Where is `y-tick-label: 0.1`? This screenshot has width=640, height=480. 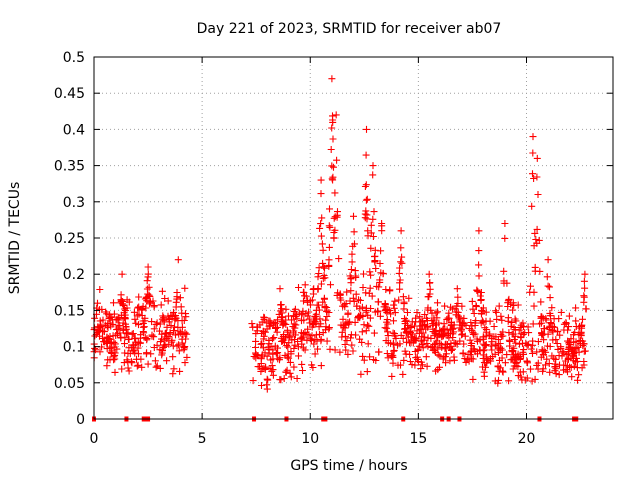
y-tick-label: 0.1 is located at coordinates (74, 348).